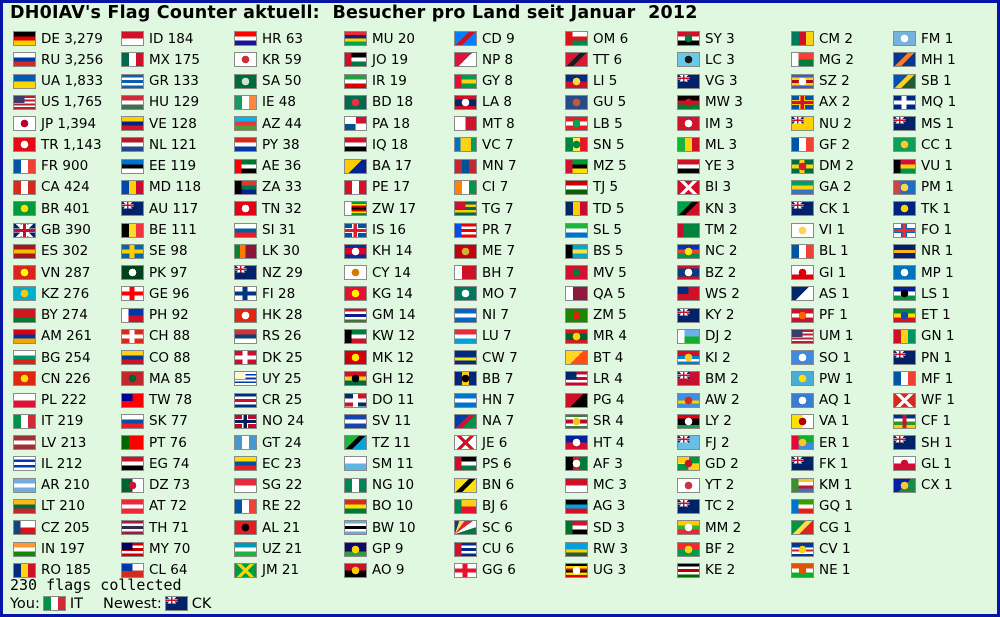  I want to click on flag-entry-sk: SK 77, so click(161, 421).